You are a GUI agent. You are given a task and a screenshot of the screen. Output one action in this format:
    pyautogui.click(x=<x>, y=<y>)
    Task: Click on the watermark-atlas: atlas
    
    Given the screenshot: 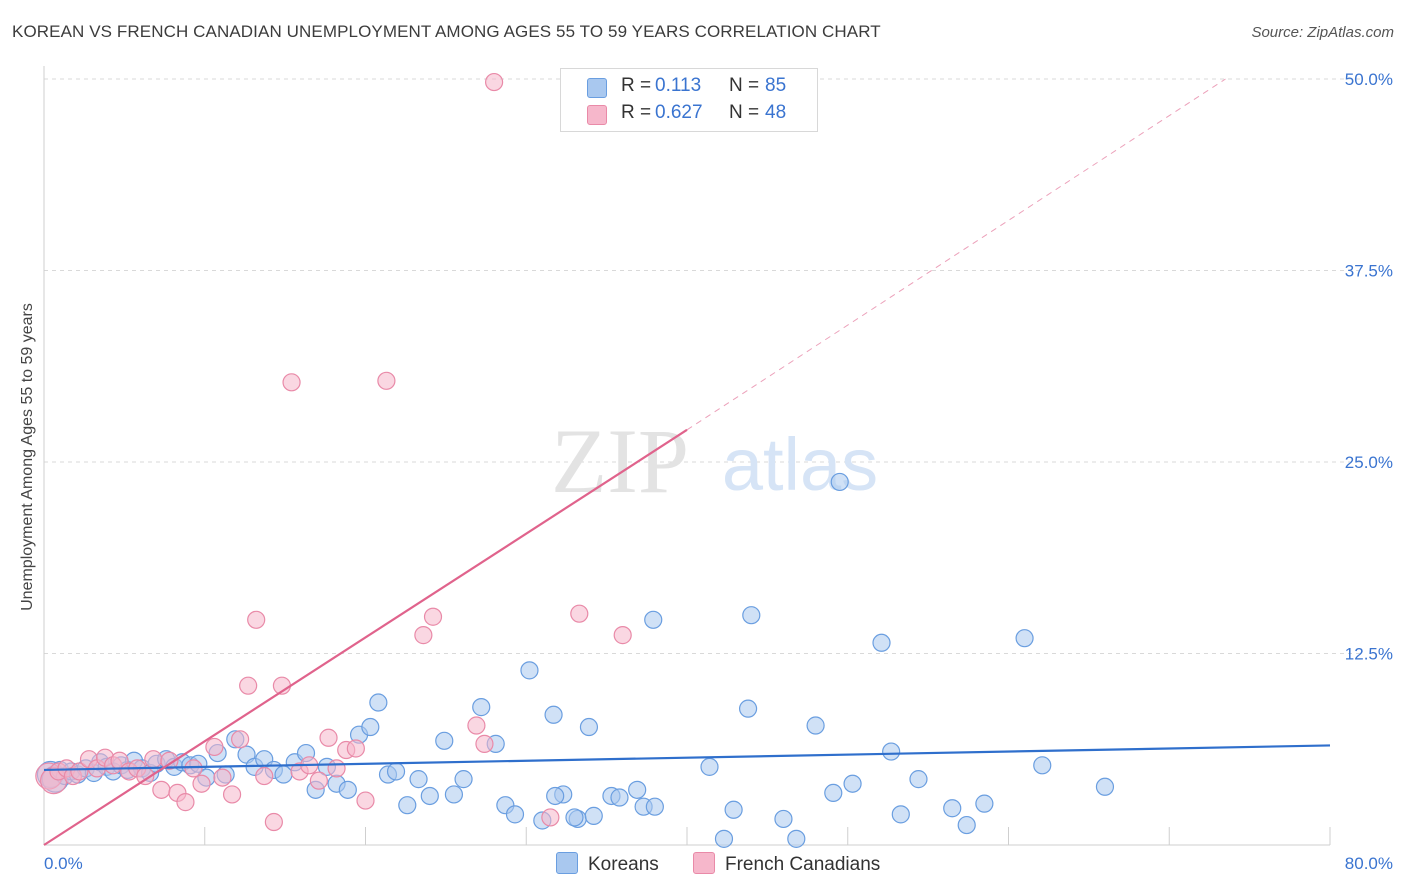 What is the action you would take?
    pyautogui.click(x=800, y=464)
    